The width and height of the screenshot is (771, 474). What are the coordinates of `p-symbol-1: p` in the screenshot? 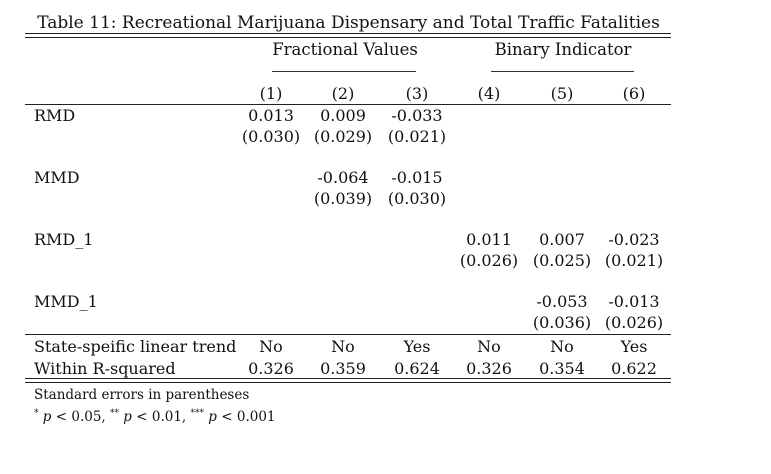 It's located at (47, 417).